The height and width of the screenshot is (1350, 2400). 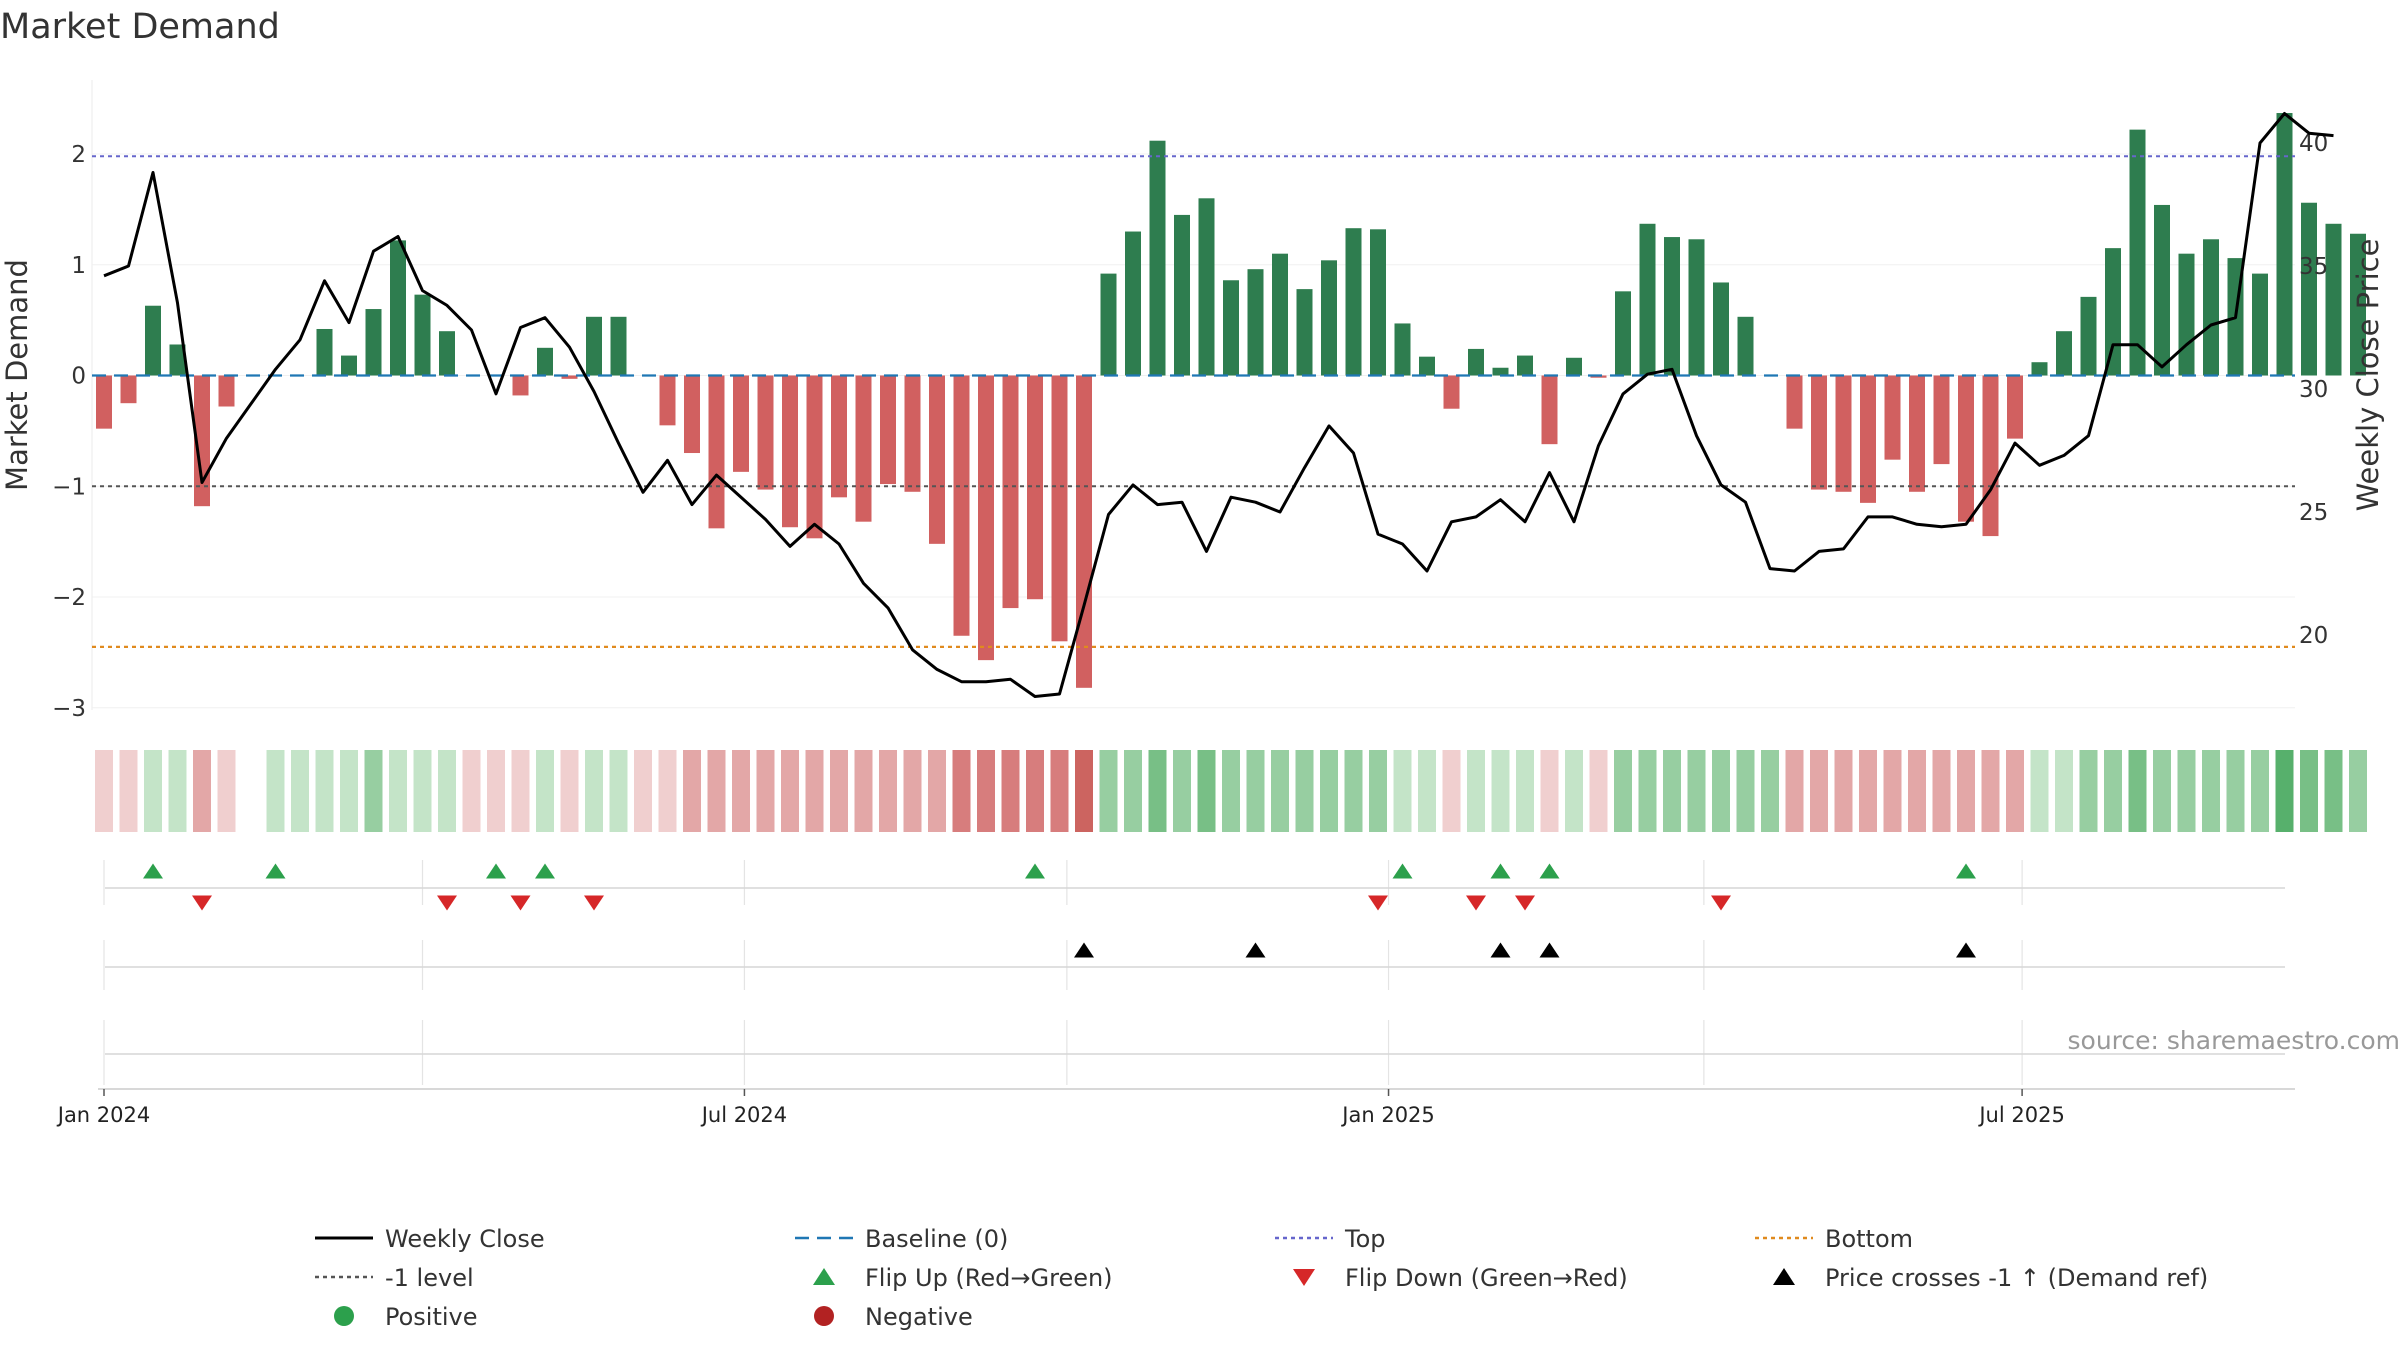 What do you see at coordinates (2234, 1040) in the screenshot?
I see `source-credit: source: sharemaestro.com` at bounding box center [2234, 1040].